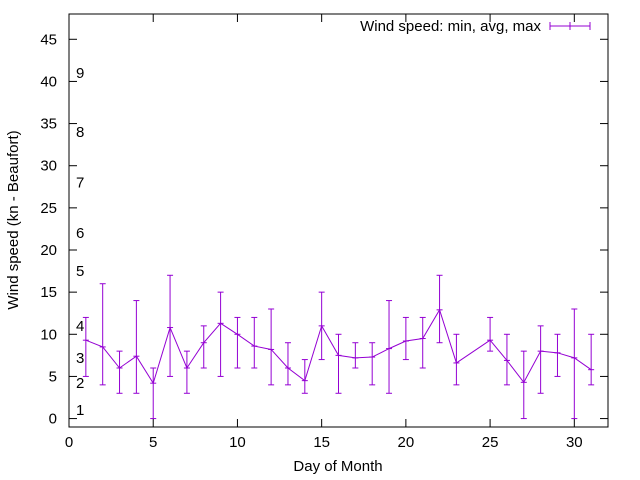  Describe the element at coordinates (80, 132) in the screenshot. I see `beaufort-label: 8` at that location.